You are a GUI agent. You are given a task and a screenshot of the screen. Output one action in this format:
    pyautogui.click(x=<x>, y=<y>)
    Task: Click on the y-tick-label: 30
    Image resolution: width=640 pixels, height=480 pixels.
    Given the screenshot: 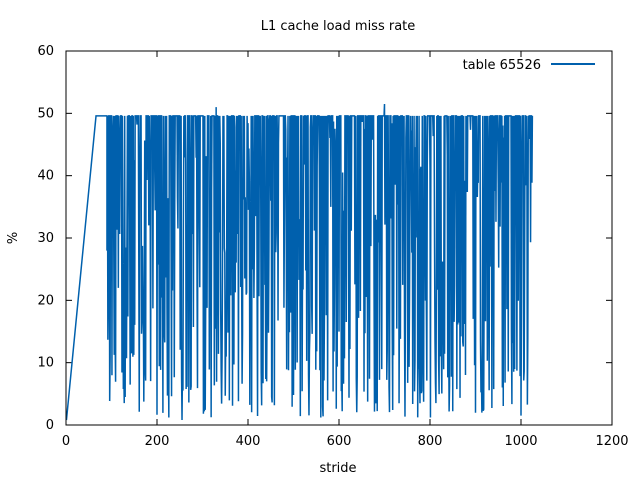 What is the action you would take?
    pyautogui.click(x=45, y=238)
    